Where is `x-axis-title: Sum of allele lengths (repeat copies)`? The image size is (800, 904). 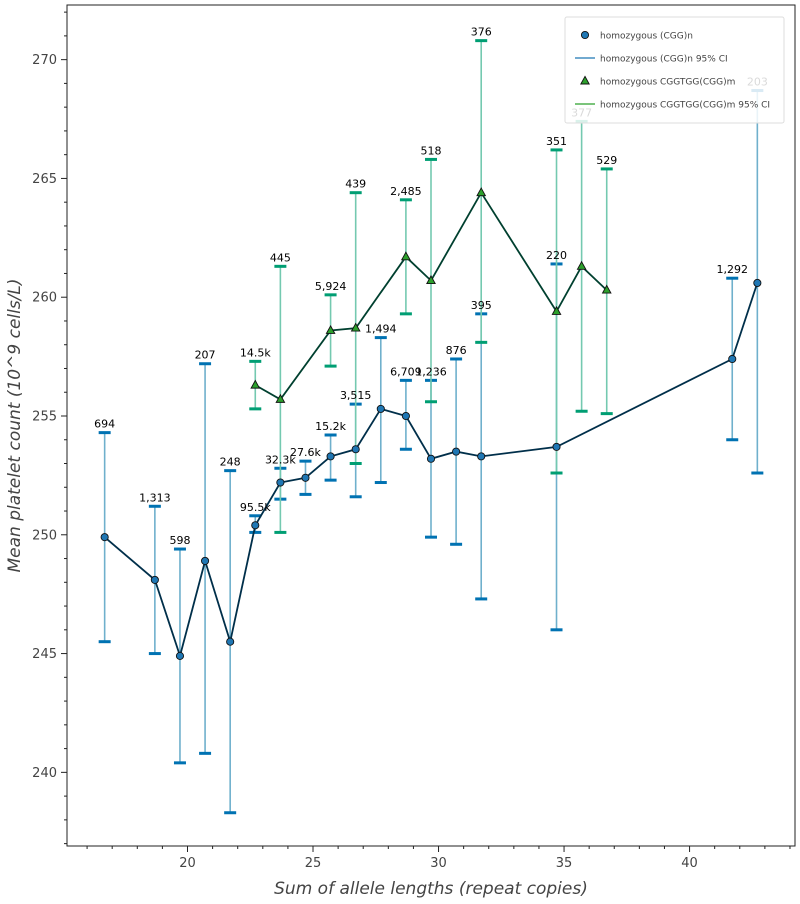
x-axis-title: Sum of allele lengths (repeat copies) is located at coordinates (431, 889).